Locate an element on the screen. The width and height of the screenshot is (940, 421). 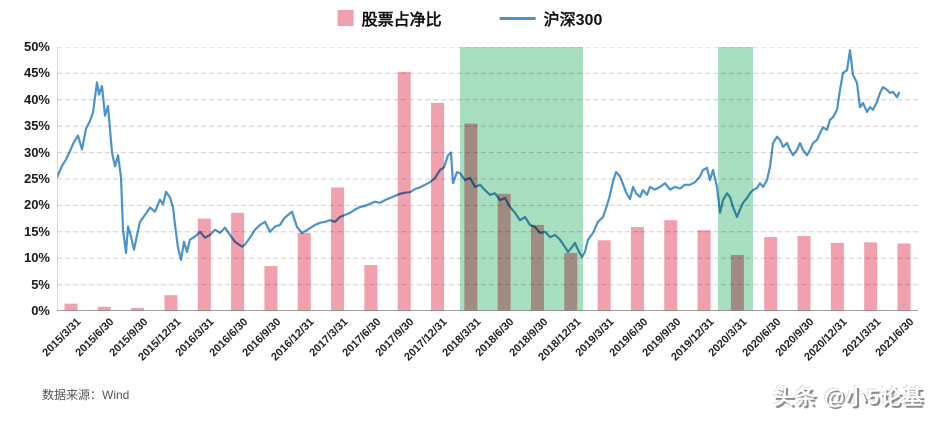
y-axis-label: 35% is located at coordinates (36, 126).